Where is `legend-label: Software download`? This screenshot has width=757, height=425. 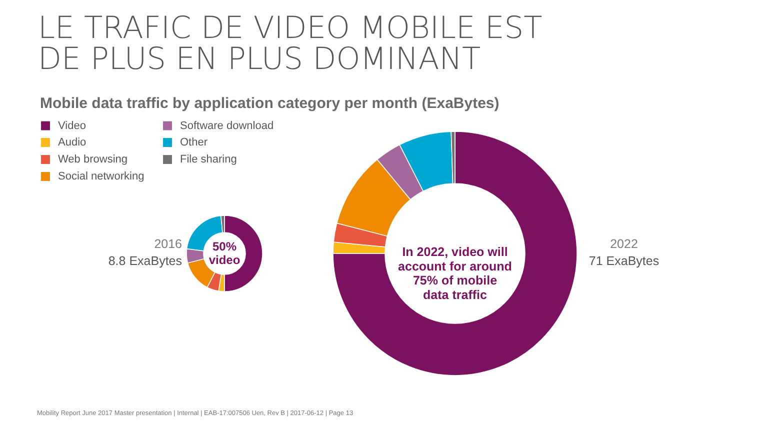 legend-label: Software download is located at coordinates (227, 126).